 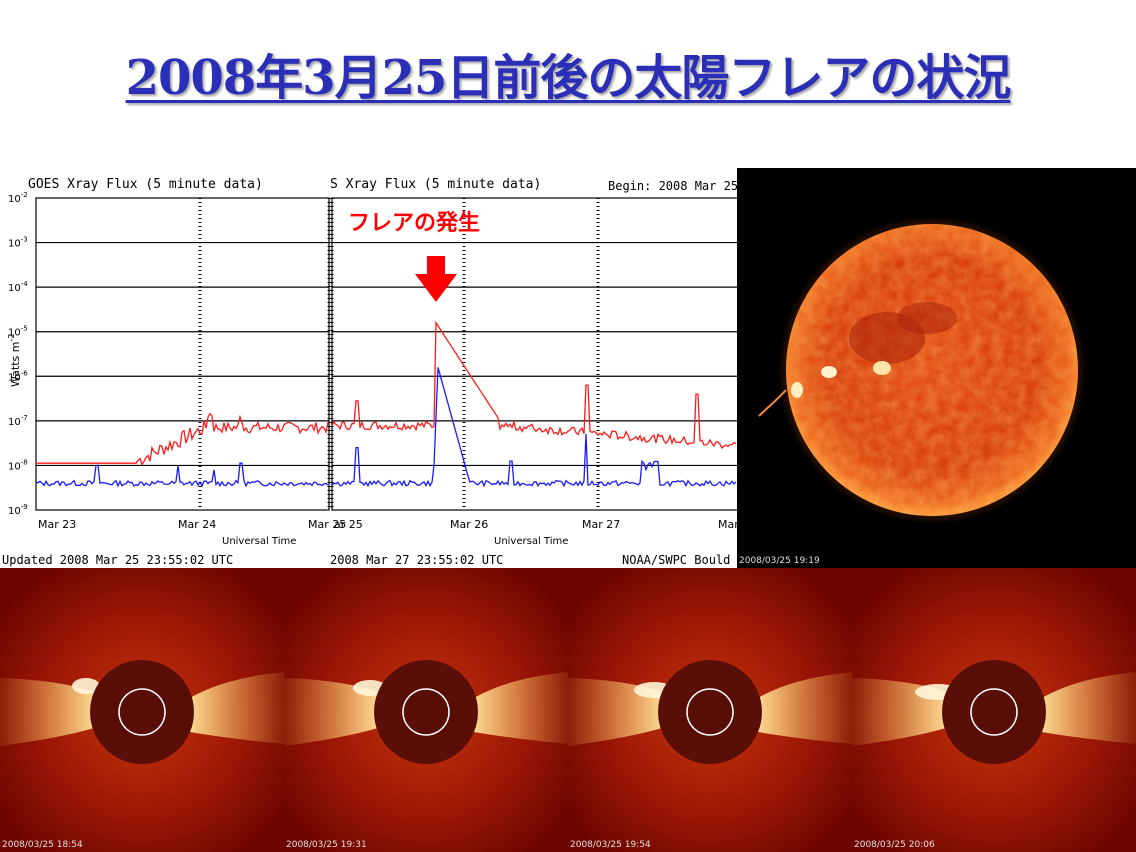 What do you see at coordinates (18, 332) in the screenshot?
I see `y-tick-label: 10⁻⁵` at bounding box center [18, 332].